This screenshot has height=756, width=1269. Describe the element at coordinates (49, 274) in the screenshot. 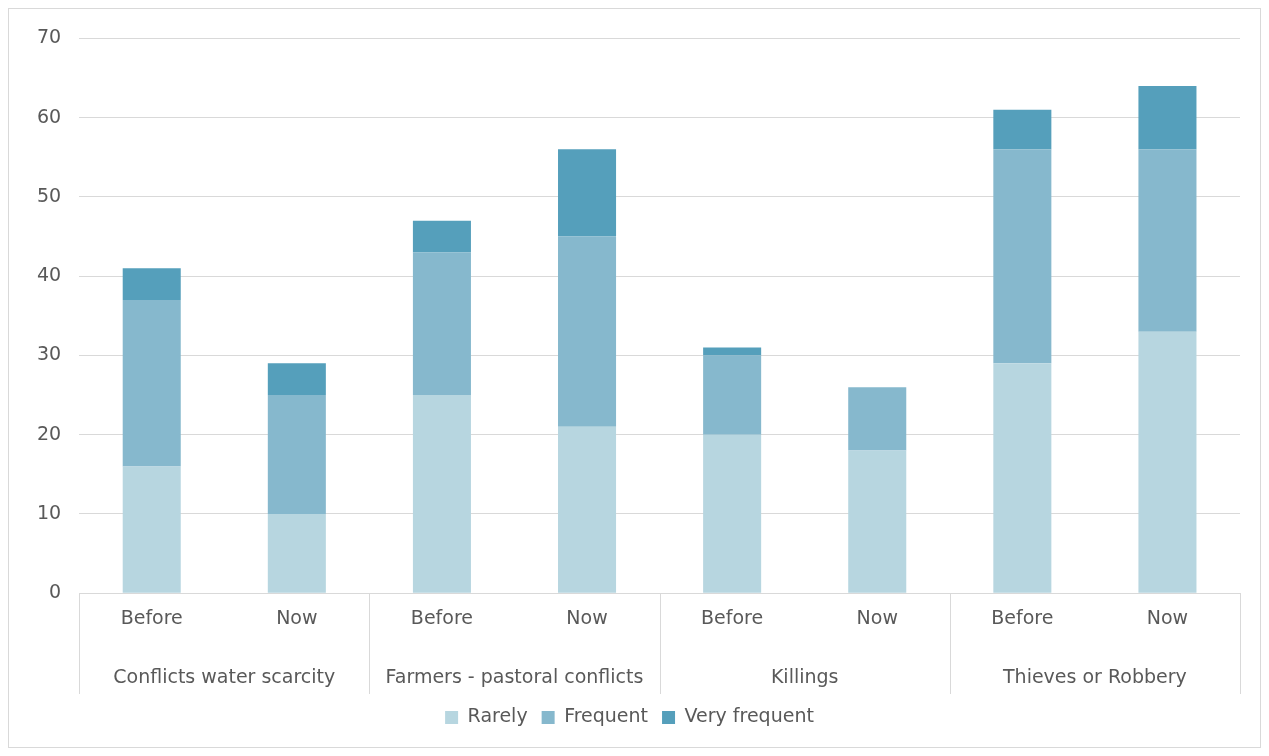

I see `y-tick-label: 40` at that location.